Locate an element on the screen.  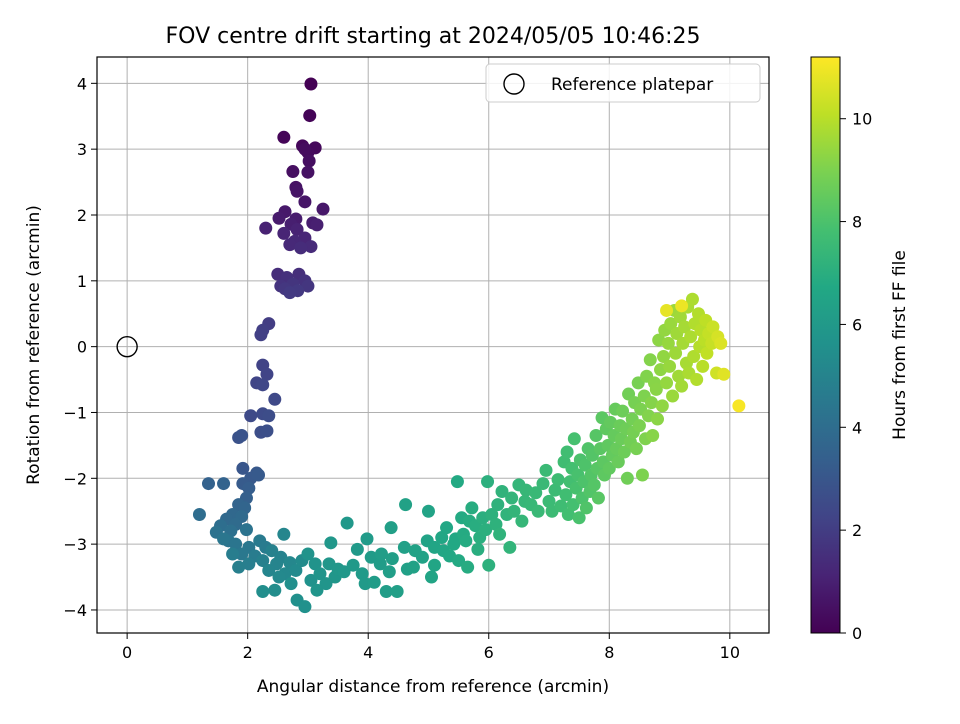
x-tick-label: 2 is located at coordinates (248, 652).